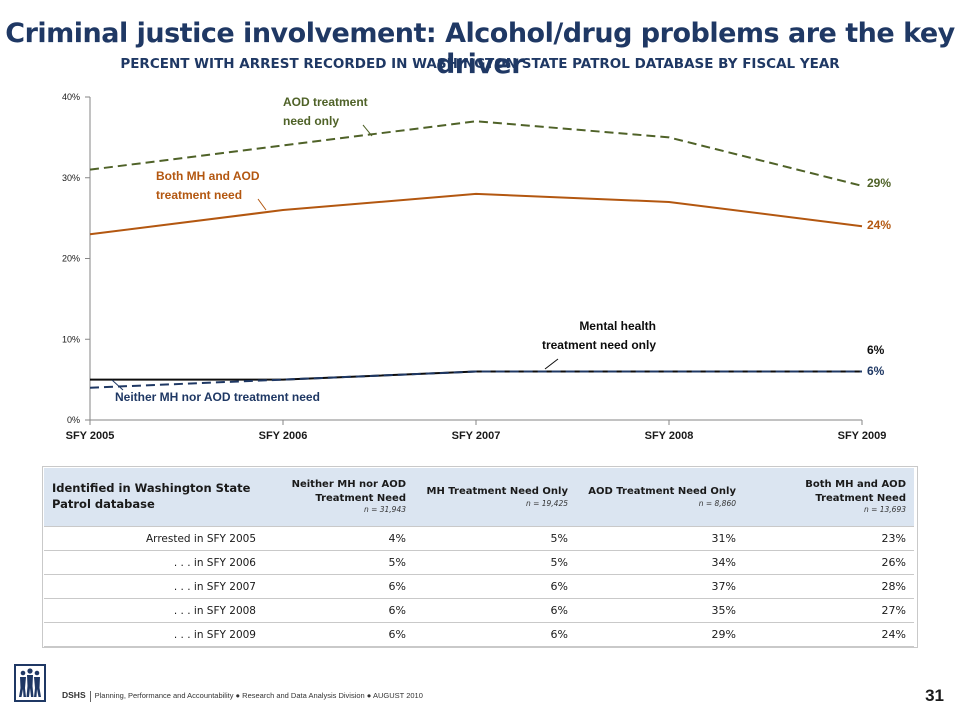 Image resolution: width=960 pixels, height=720 pixels. I want to click on column-label: Both MH and AOD Treatment Need, so click(855, 491).